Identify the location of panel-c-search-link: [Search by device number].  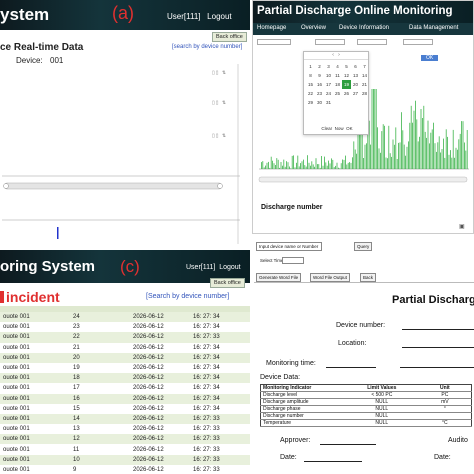
(188, 296).